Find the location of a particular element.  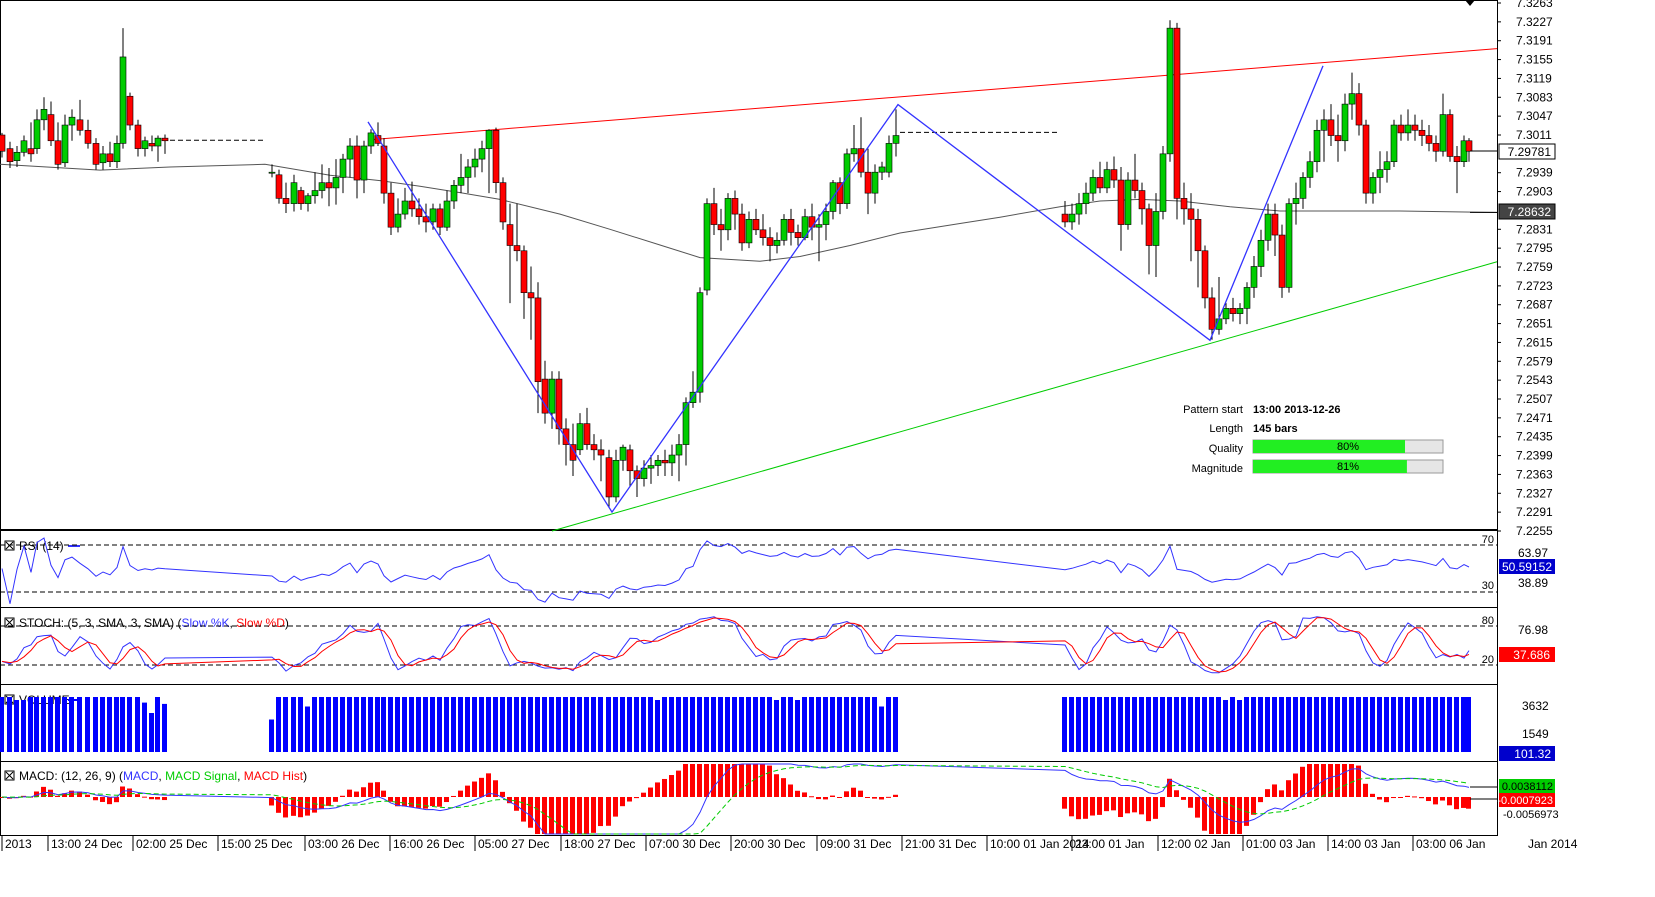

macd-line is located at coordinates (735, 799).